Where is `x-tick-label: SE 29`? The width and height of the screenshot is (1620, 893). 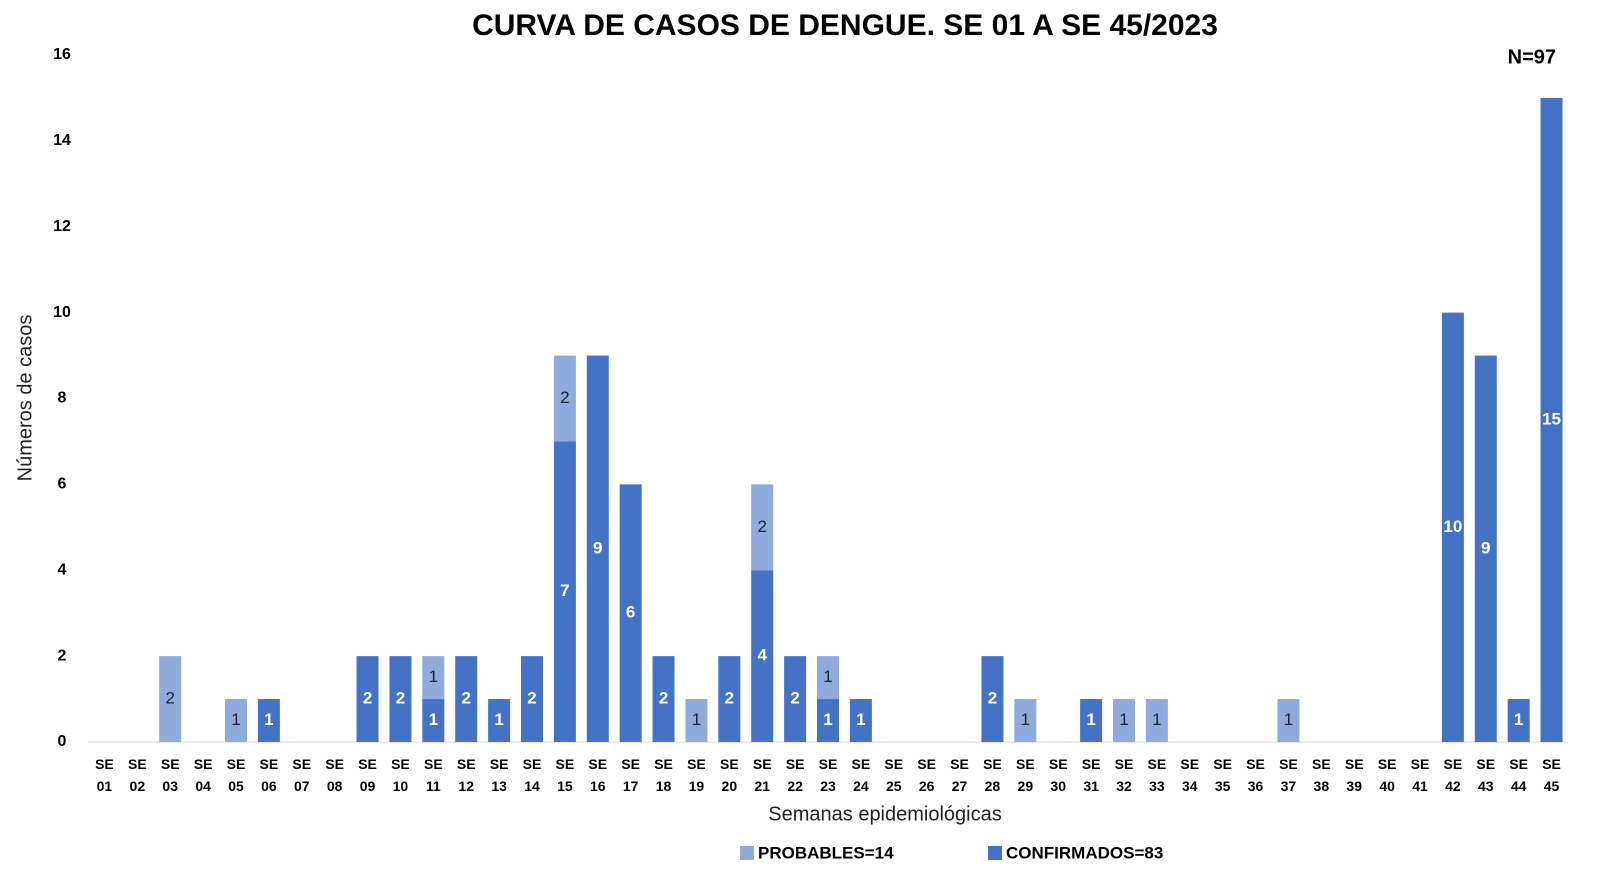
x-tick-label: SE 29 is located at coordinates (1025, 775).